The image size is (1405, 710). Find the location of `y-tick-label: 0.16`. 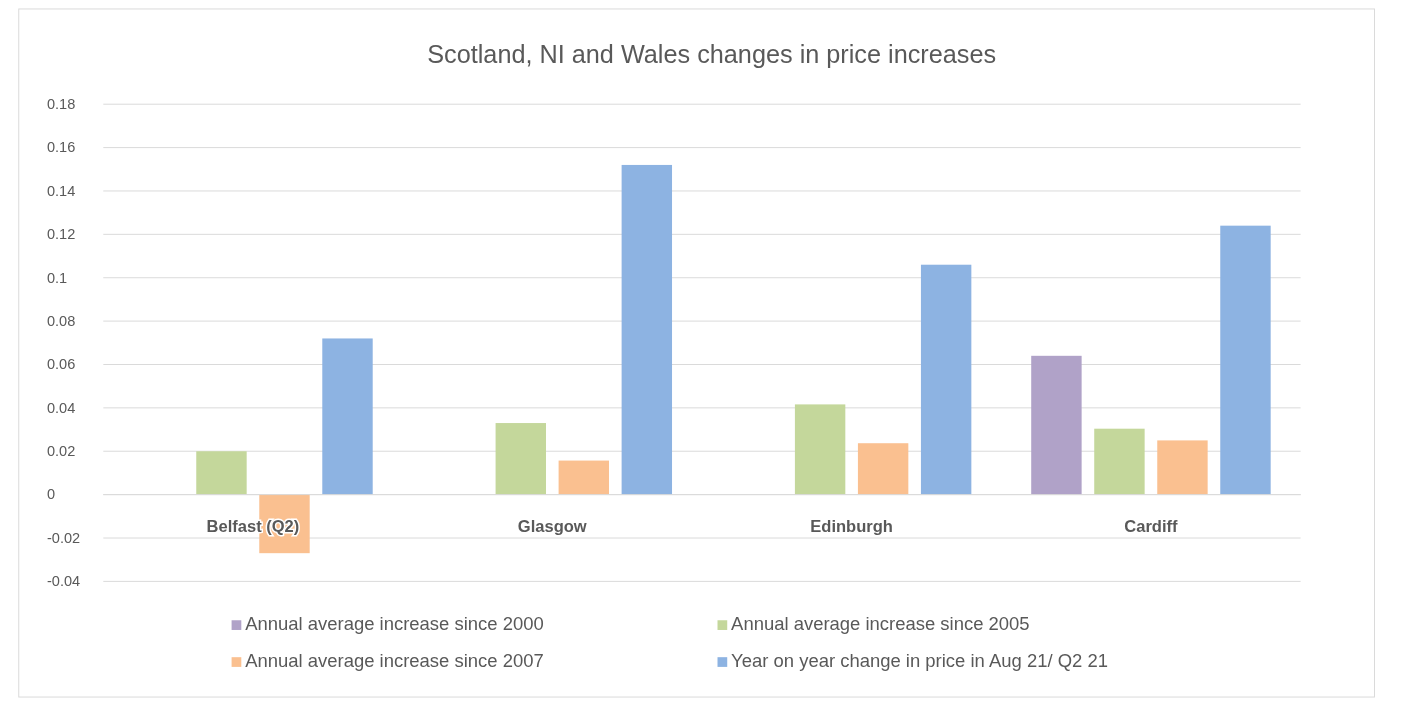

y-tick-label: 0.16 is located at coordinates (61, 147).